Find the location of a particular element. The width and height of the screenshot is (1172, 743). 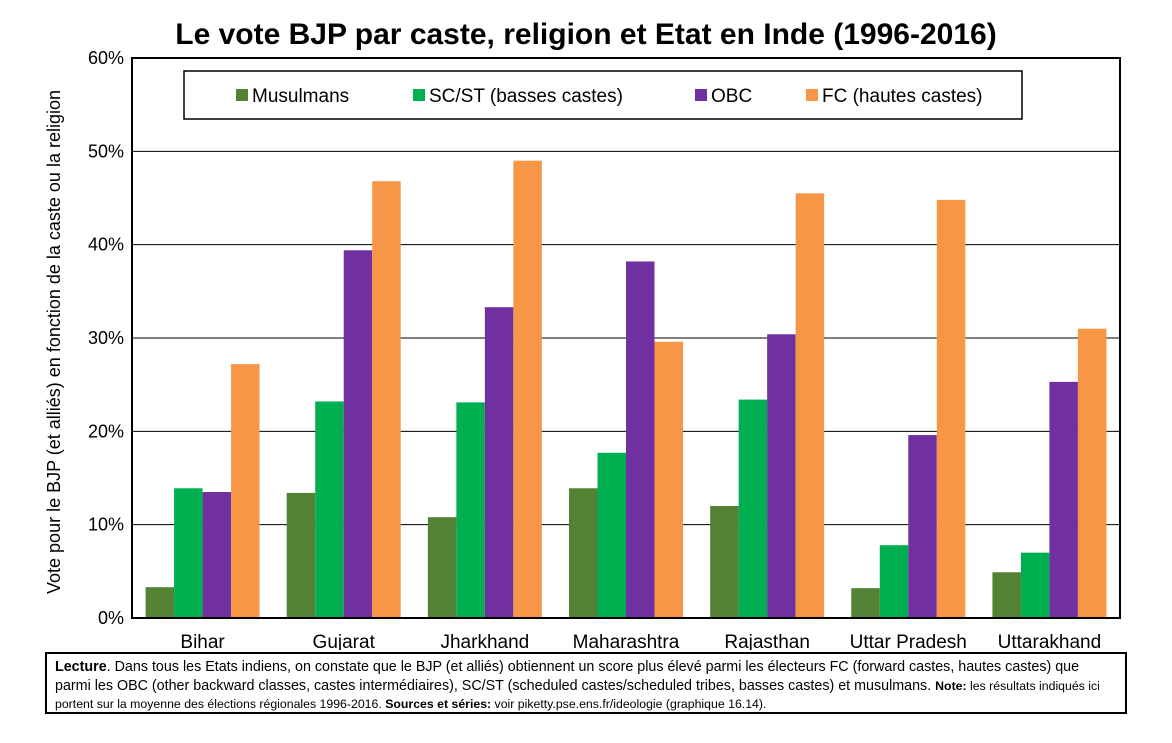

y-tick-label: 30% is located at coordinates (106, 338).